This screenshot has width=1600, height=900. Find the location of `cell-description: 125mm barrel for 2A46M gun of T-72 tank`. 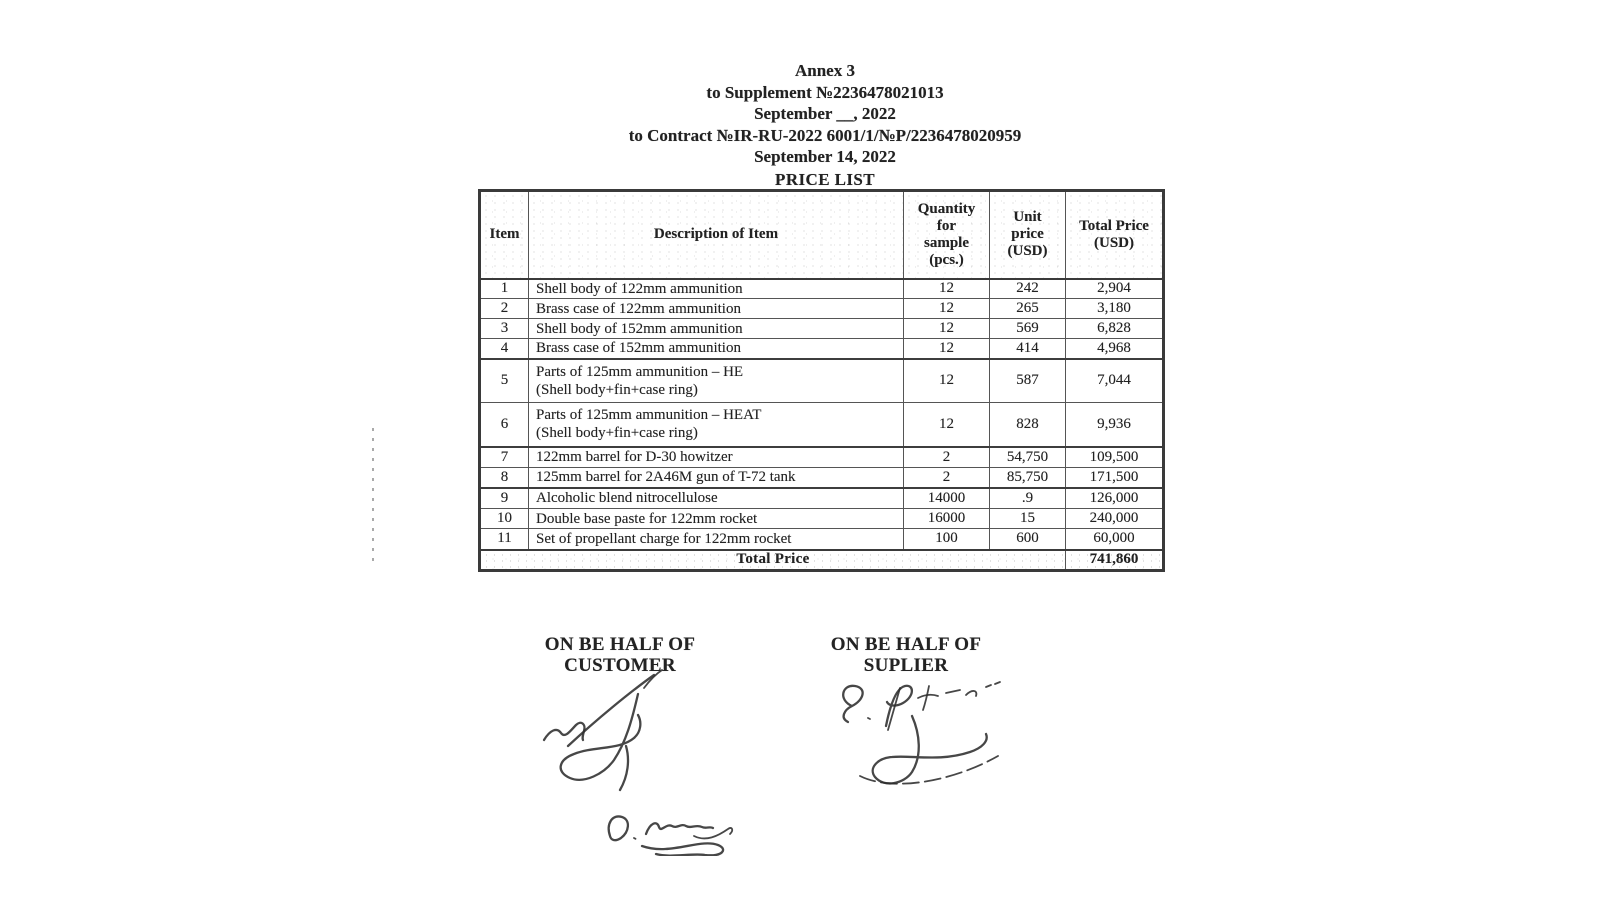

cell-description: 125mm barrel for 2A46M gun of T-72 tank is located at coordinates (716, 478).